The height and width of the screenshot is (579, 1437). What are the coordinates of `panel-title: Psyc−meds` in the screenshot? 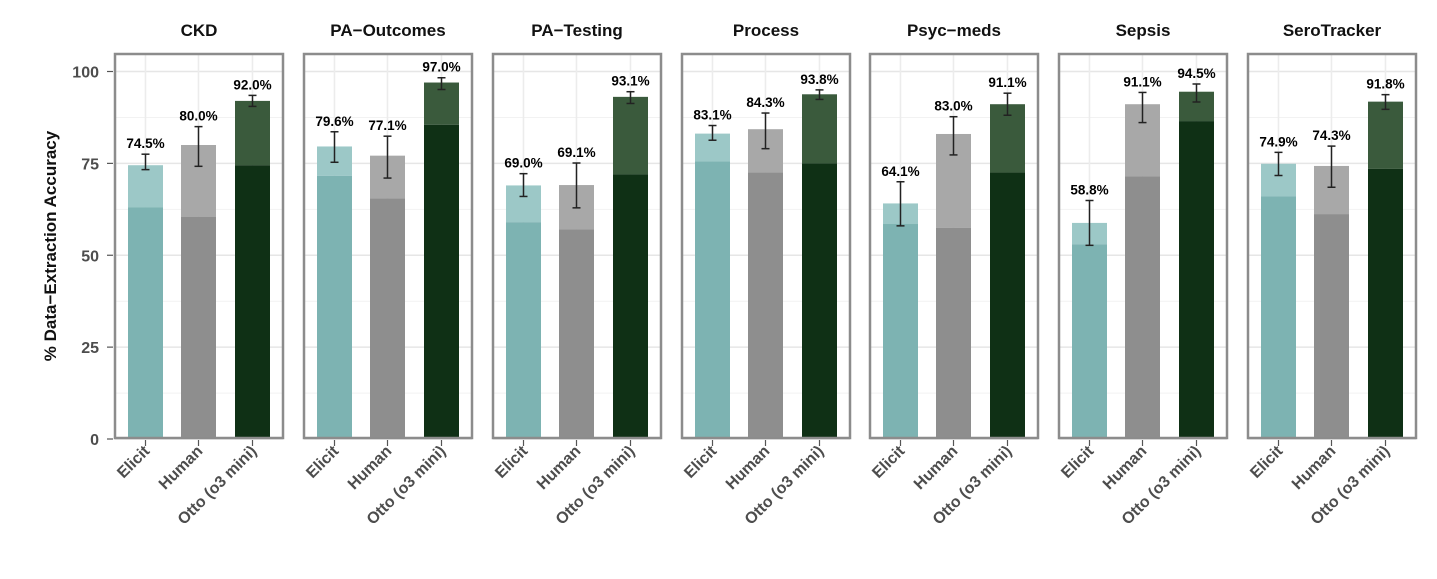 It's located at (954, 30).